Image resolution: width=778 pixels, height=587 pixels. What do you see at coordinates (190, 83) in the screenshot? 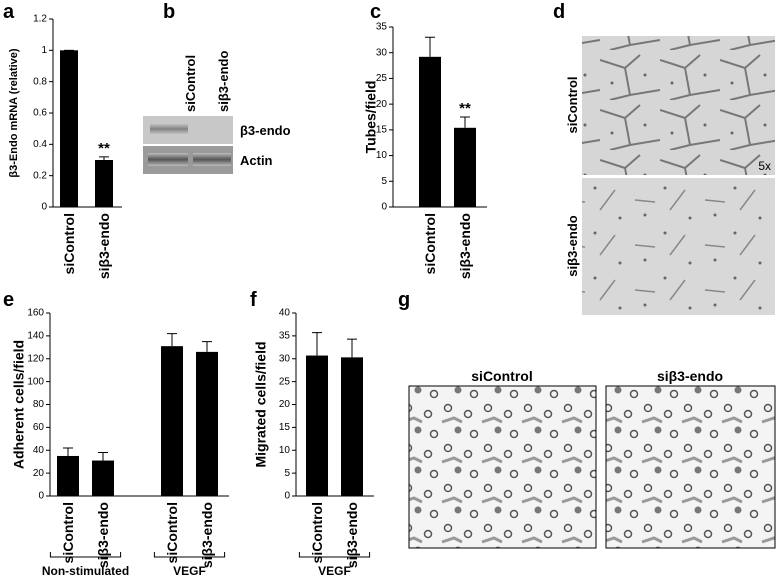
I see `lane-label: siControl` at bounding box center [190, 83].